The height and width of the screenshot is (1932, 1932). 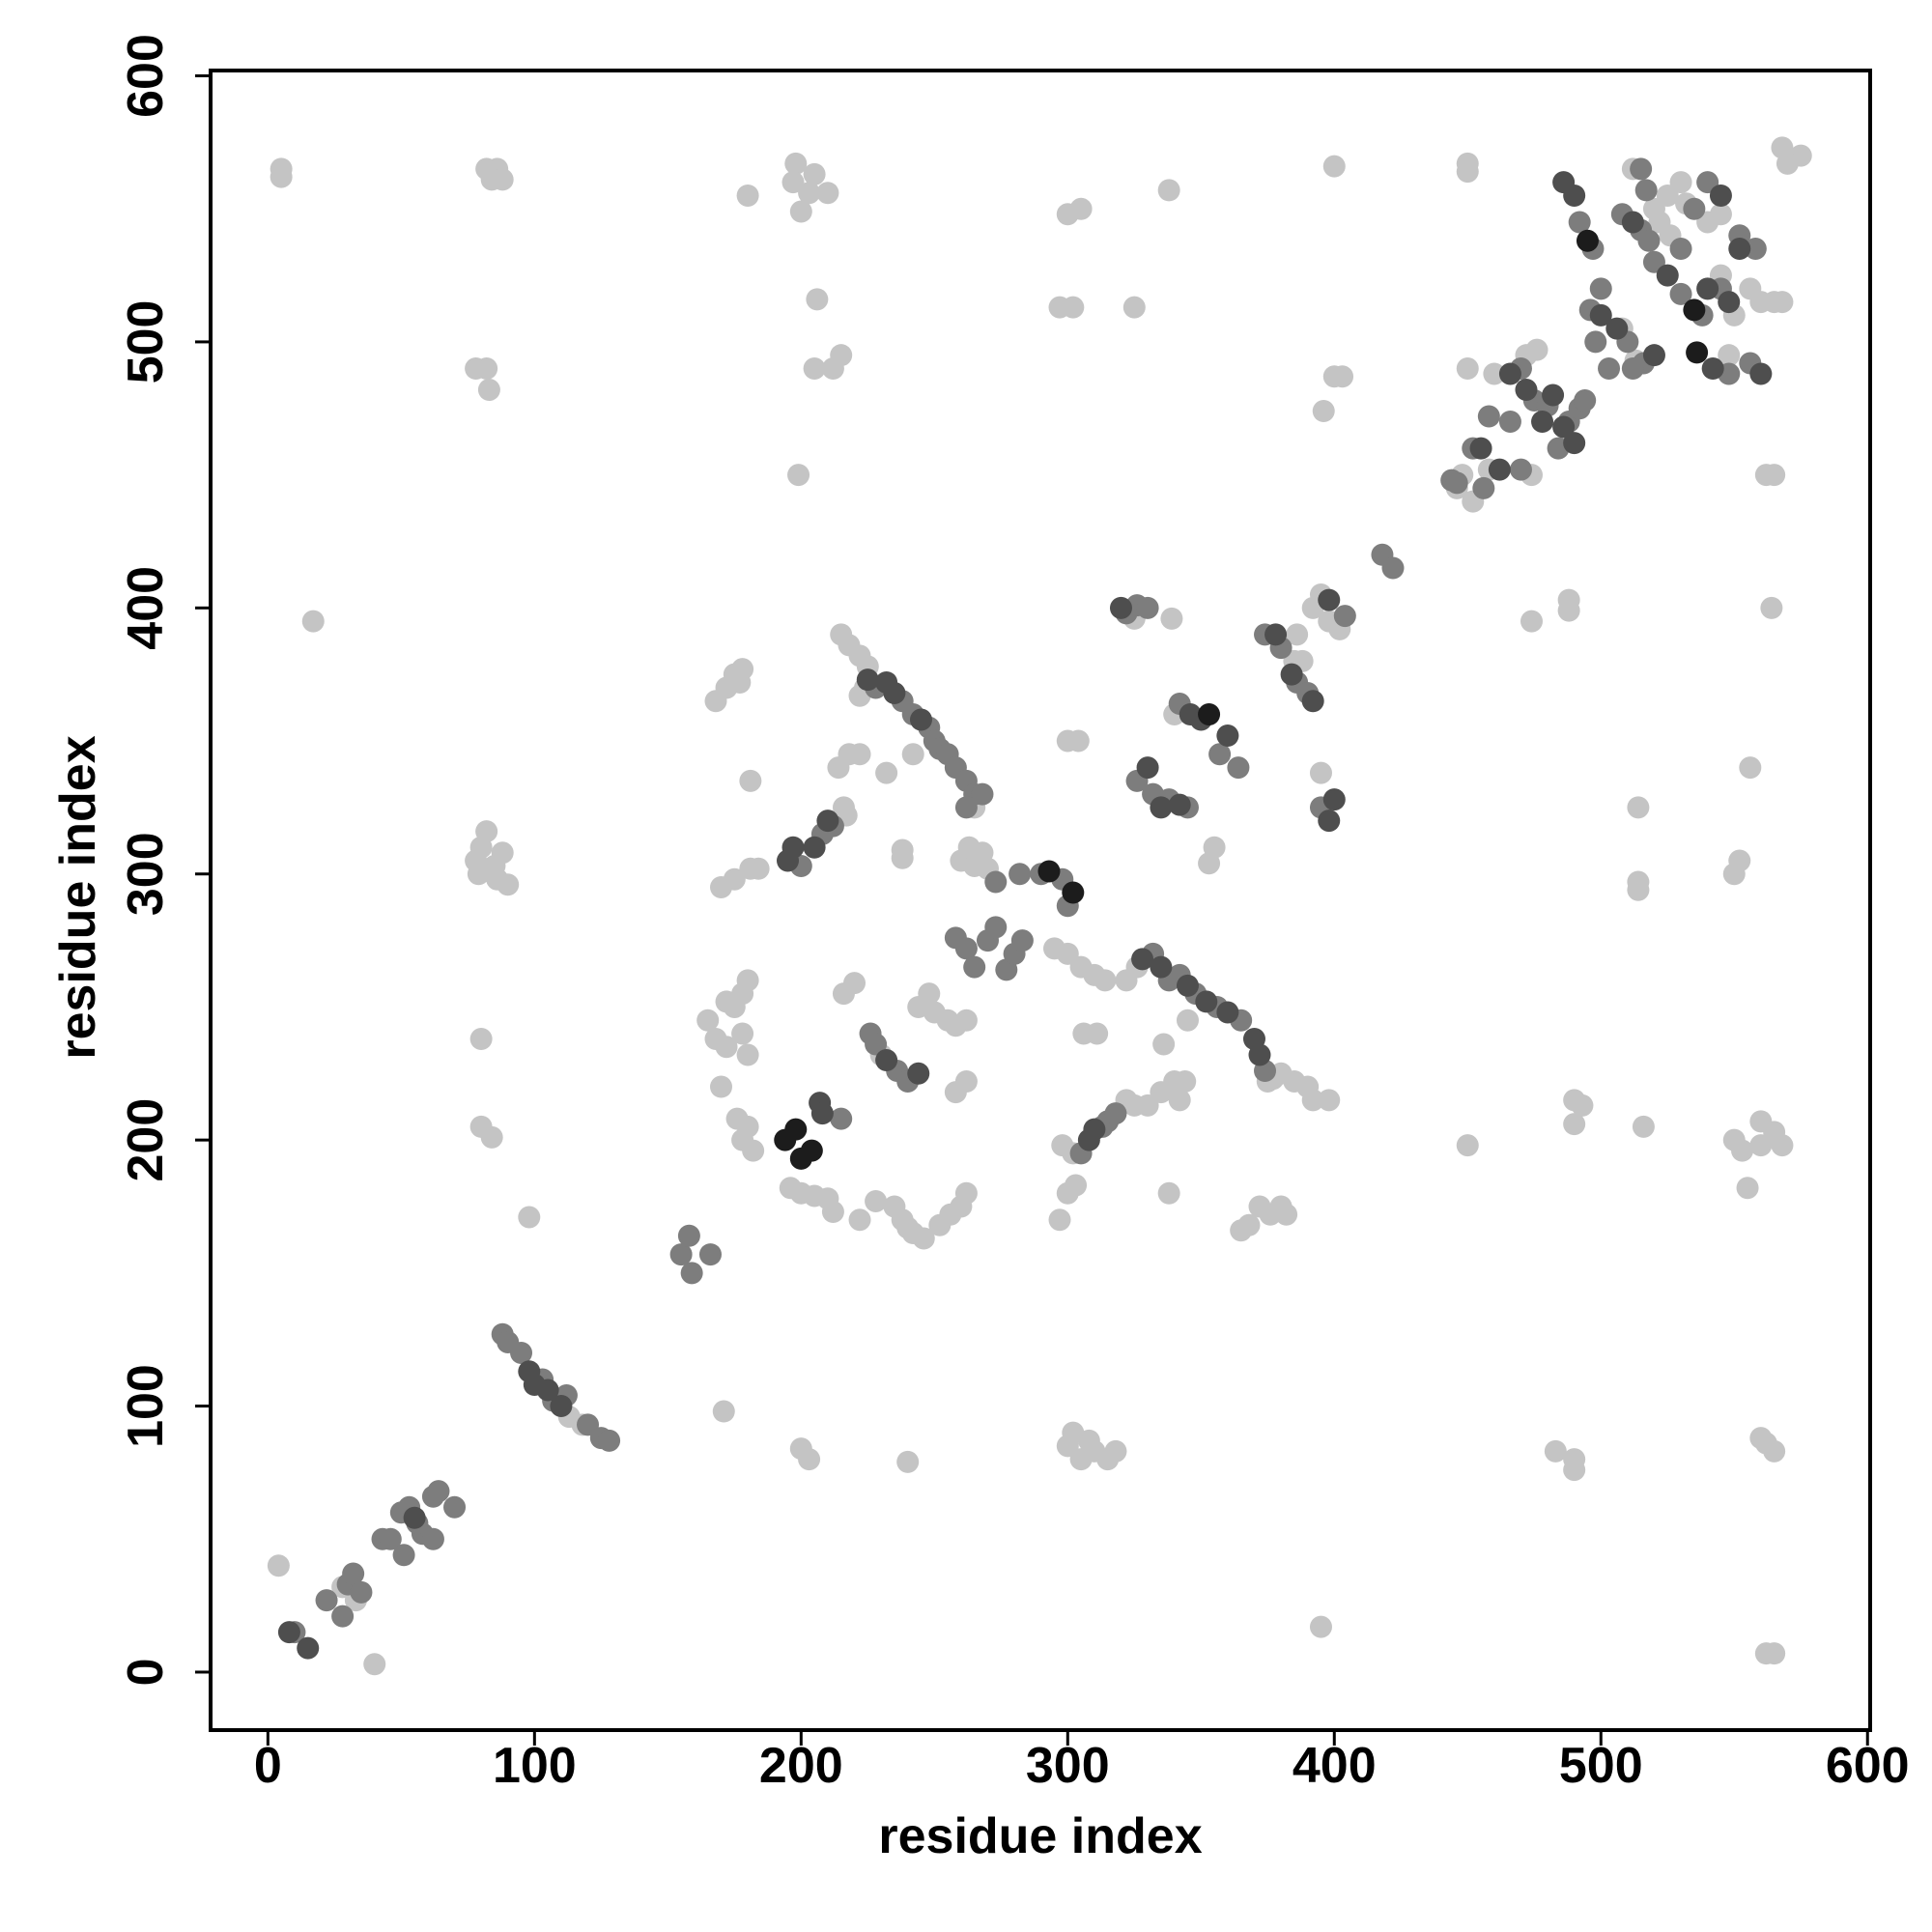 I want to click on y-axis-label: residue index, so click(x=78, y=897).